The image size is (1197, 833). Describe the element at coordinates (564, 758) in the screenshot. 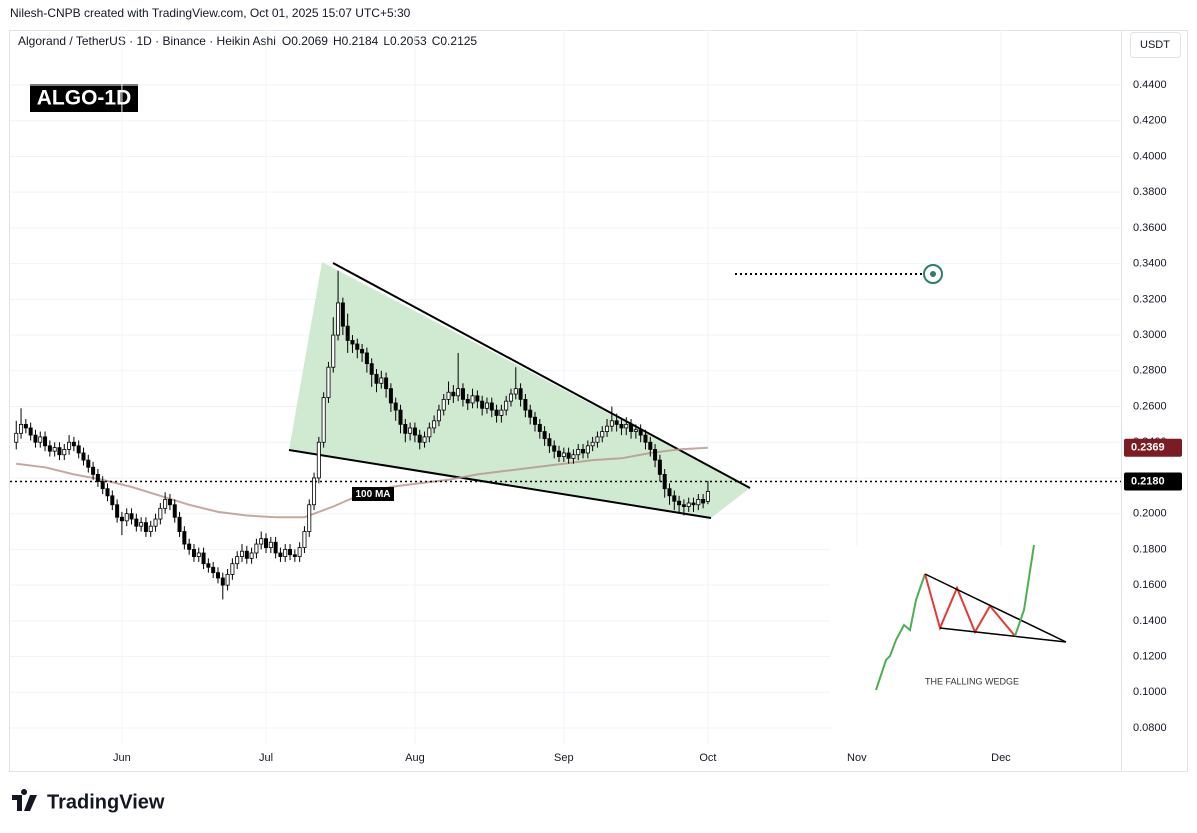

I see `x-tick-label: Sep` at that location.